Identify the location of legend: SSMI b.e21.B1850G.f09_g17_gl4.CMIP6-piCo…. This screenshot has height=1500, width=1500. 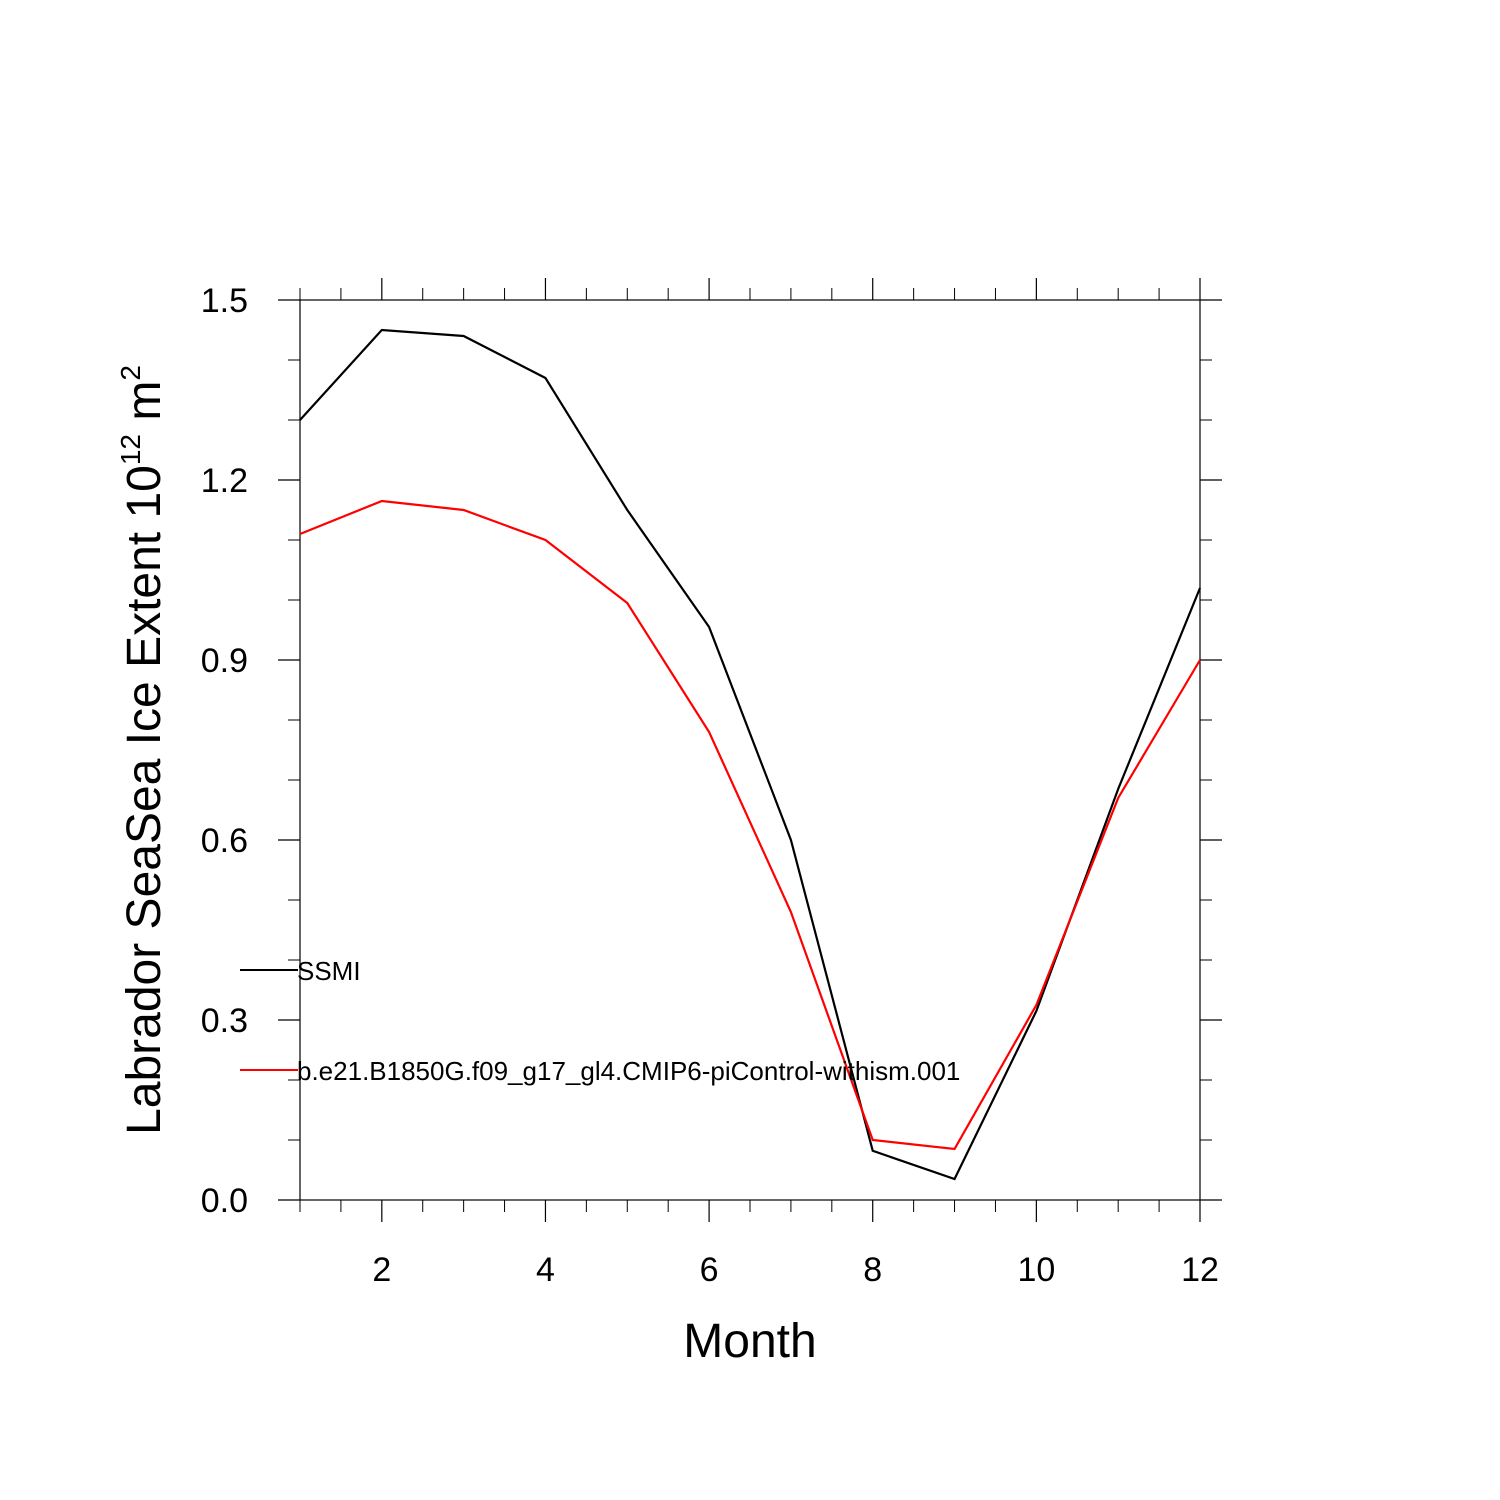
(600, 1021).